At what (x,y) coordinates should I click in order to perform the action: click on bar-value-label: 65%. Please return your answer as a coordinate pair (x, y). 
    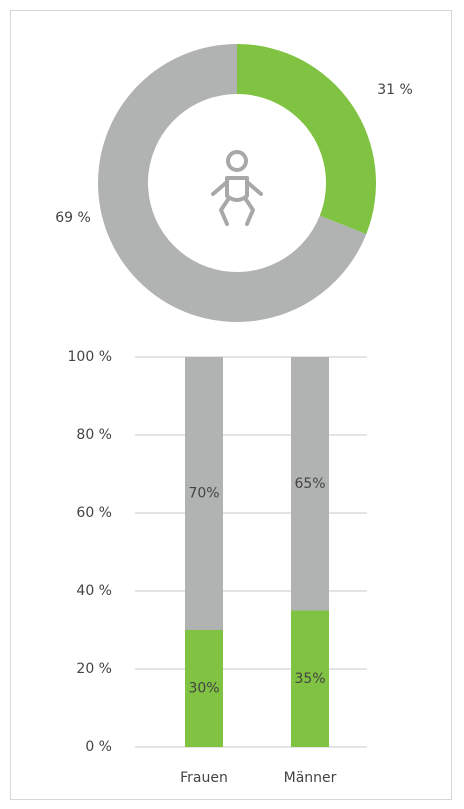
    Looking at the image, I should click on (309, 484).